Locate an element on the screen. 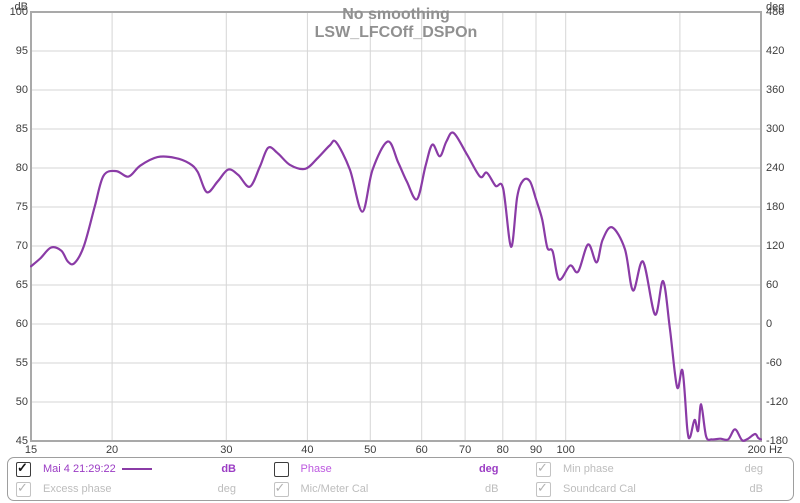 This screenshot has width=800, height=503. legend-item-mic-meter-cal: ✓ Mic/Meter Cal dB is located at coordinates (386, 488).